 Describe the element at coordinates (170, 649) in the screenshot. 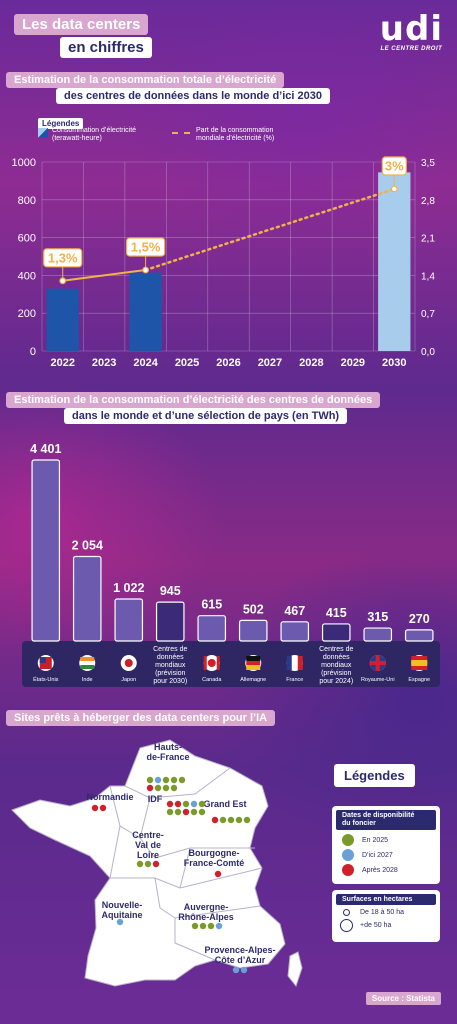

I see `category-label-line: Centres de` at that location.